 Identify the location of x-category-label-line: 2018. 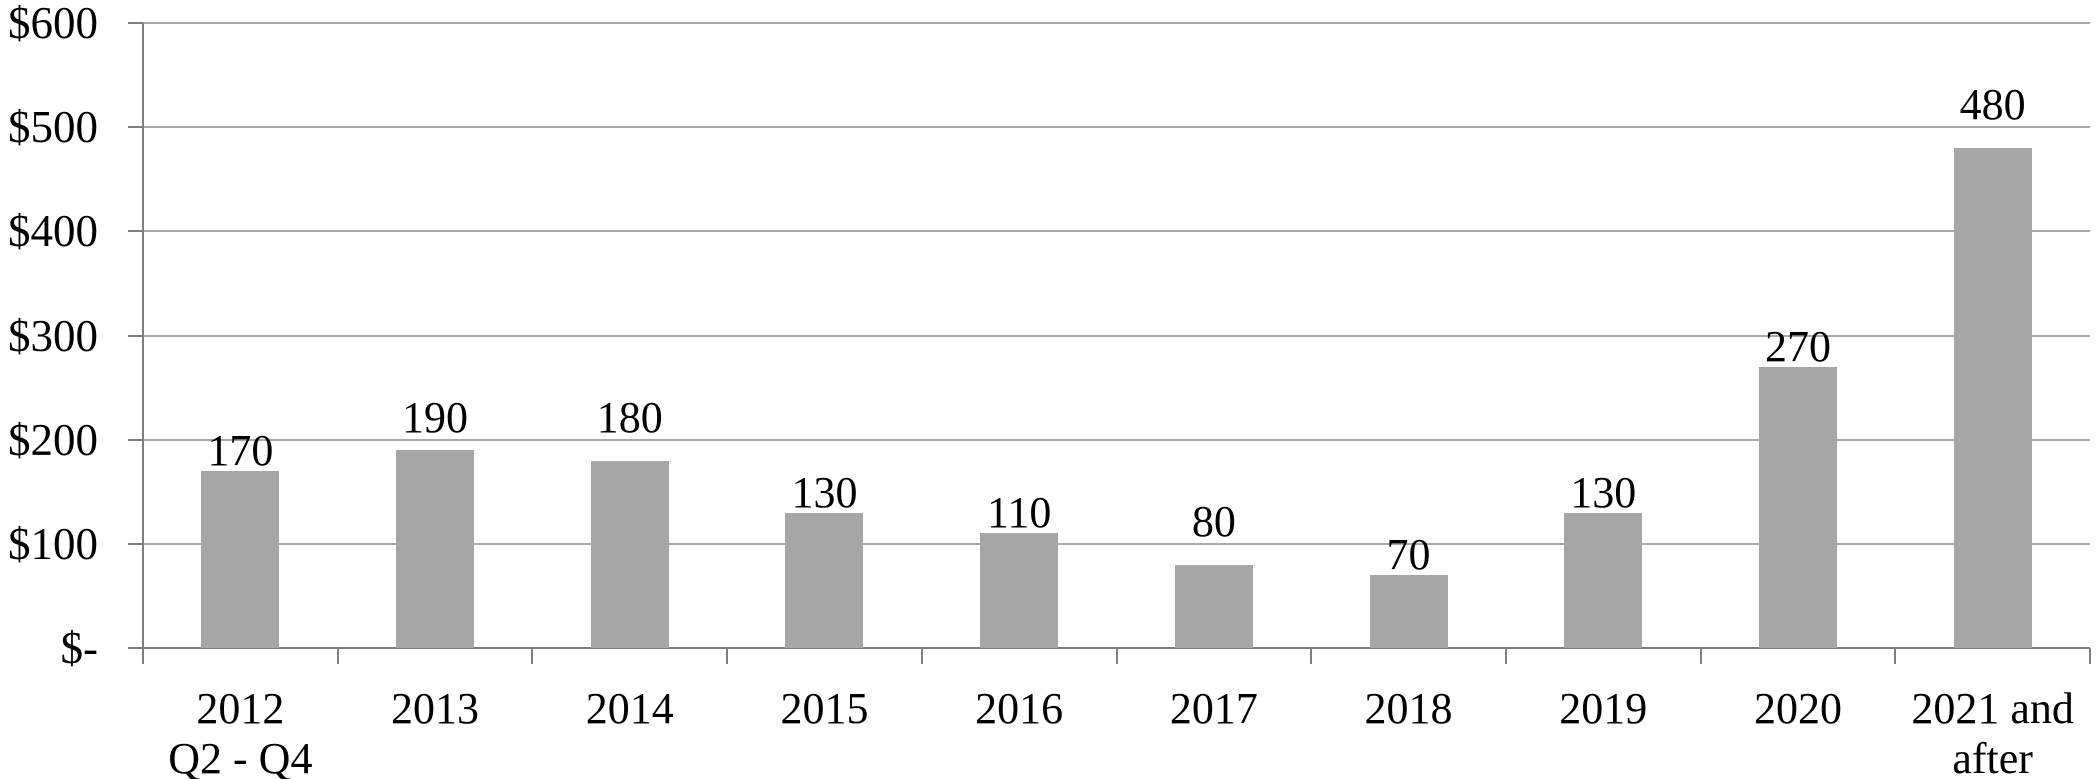
(1408, 708).